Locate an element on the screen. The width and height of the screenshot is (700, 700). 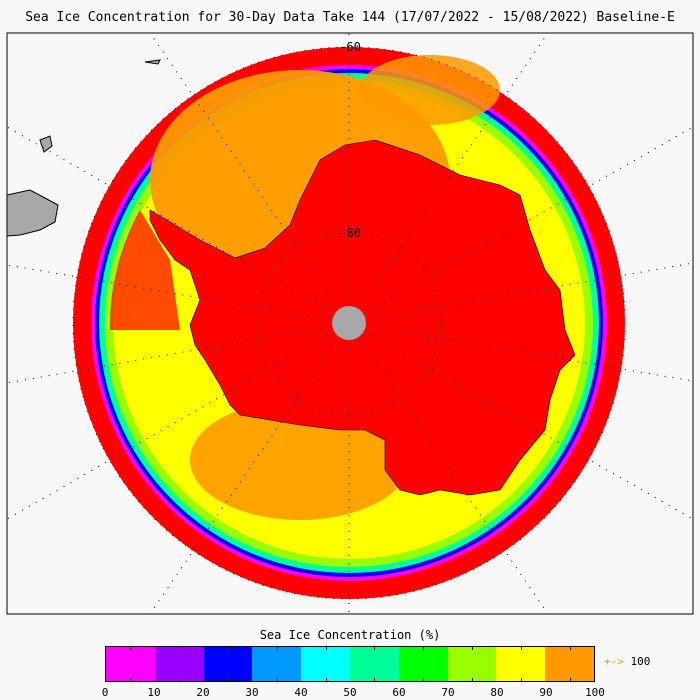
colorbar-tick-label: 40 is located at coordinates (301, 692).